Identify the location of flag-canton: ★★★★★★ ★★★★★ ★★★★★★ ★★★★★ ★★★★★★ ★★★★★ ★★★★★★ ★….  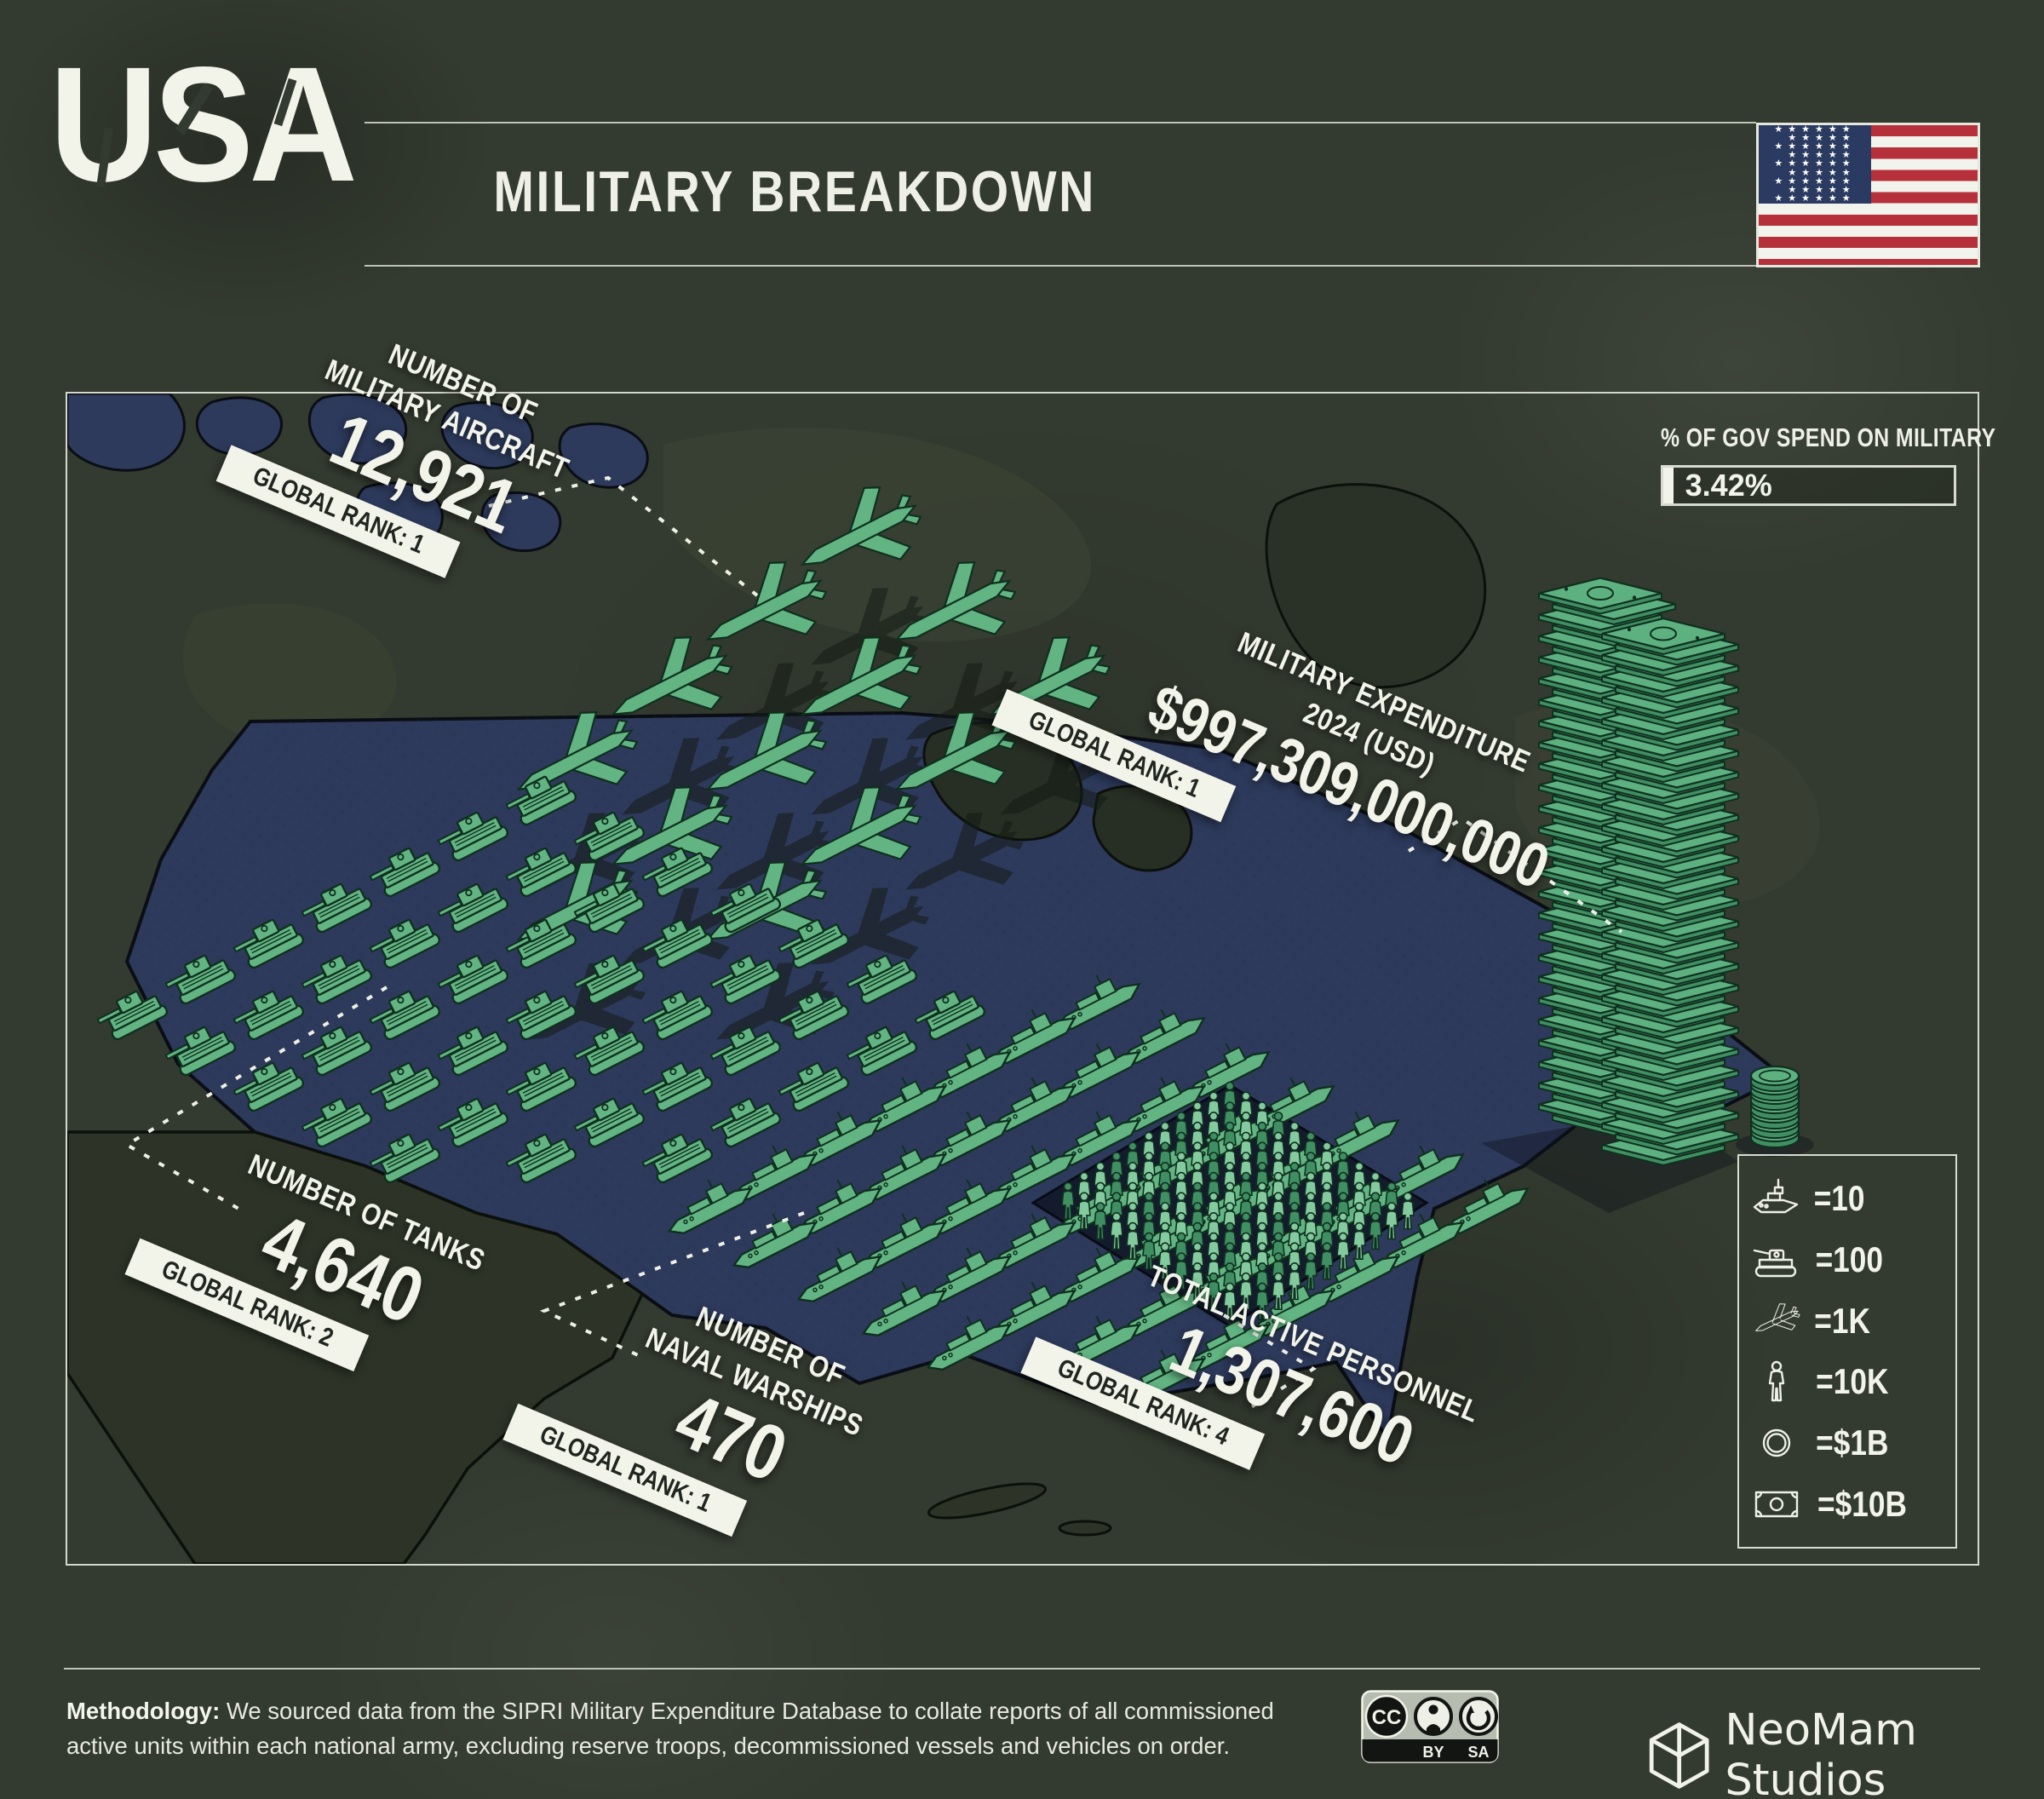
(1815, 164).